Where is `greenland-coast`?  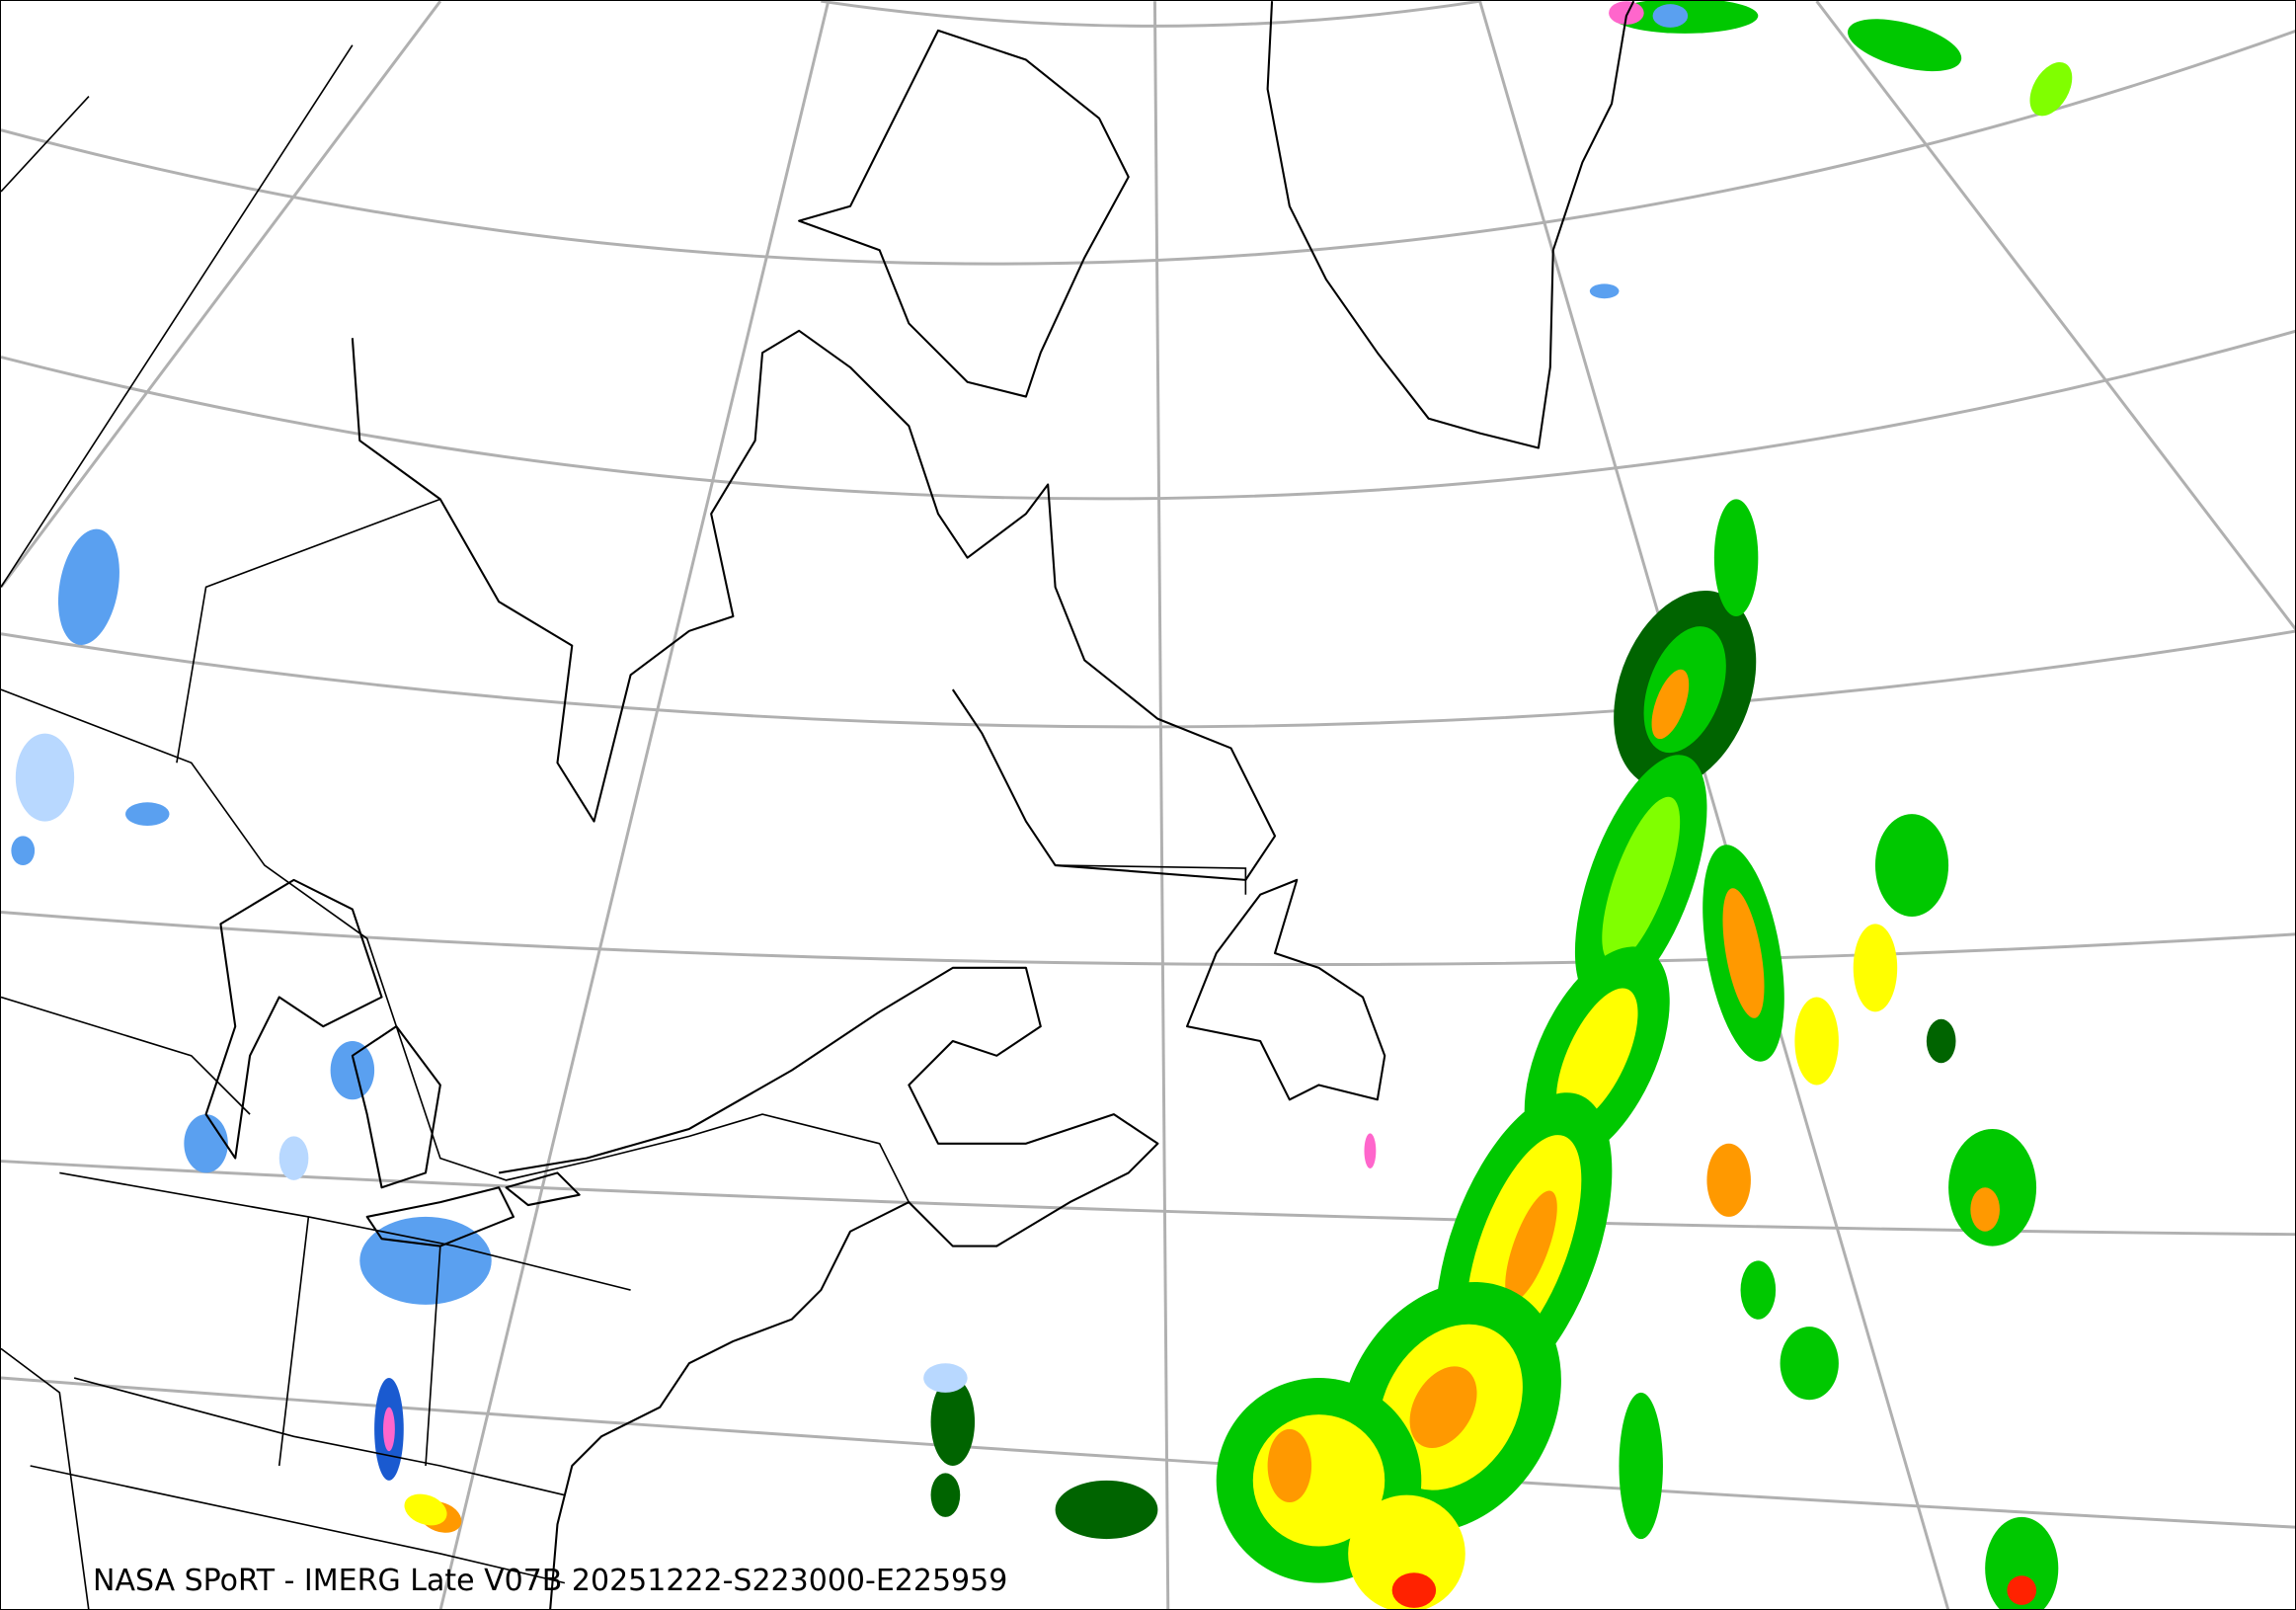
greenland-coast is located at coordinates (1450, 225).